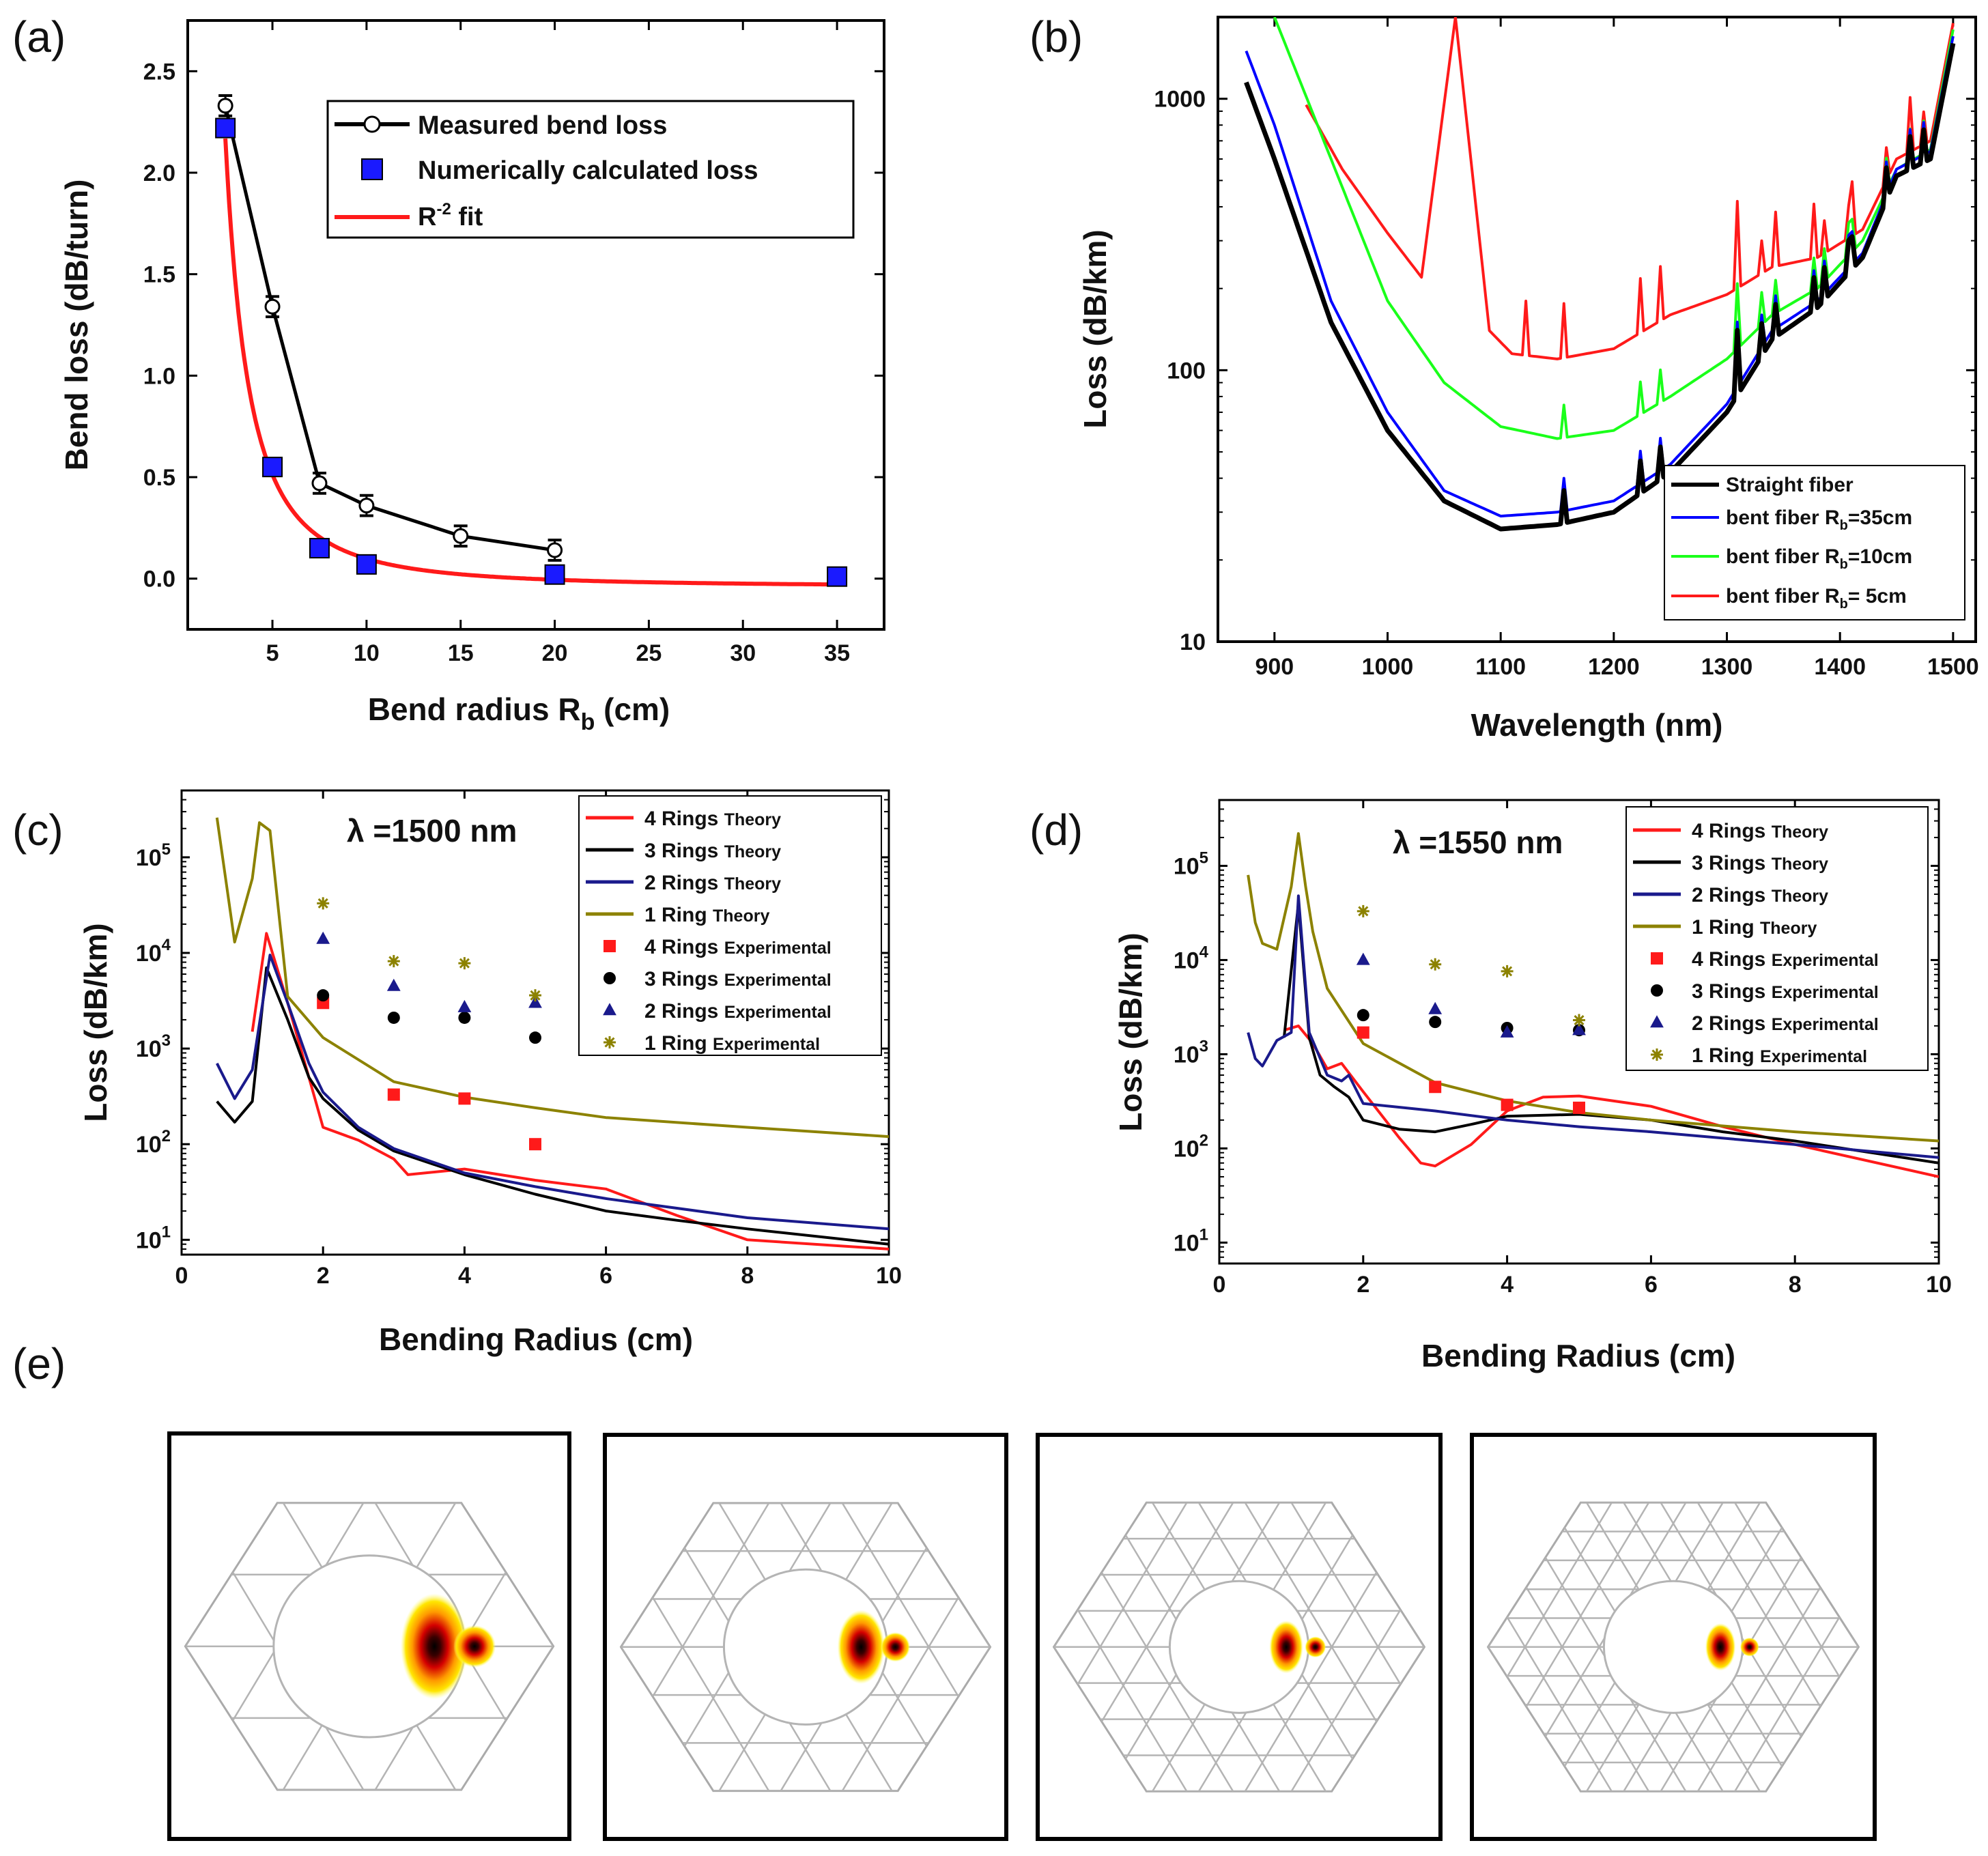 The width and height of the screenshot is (1988, 1856). I want to click on chart-d-frame, so click(1579, 1032).